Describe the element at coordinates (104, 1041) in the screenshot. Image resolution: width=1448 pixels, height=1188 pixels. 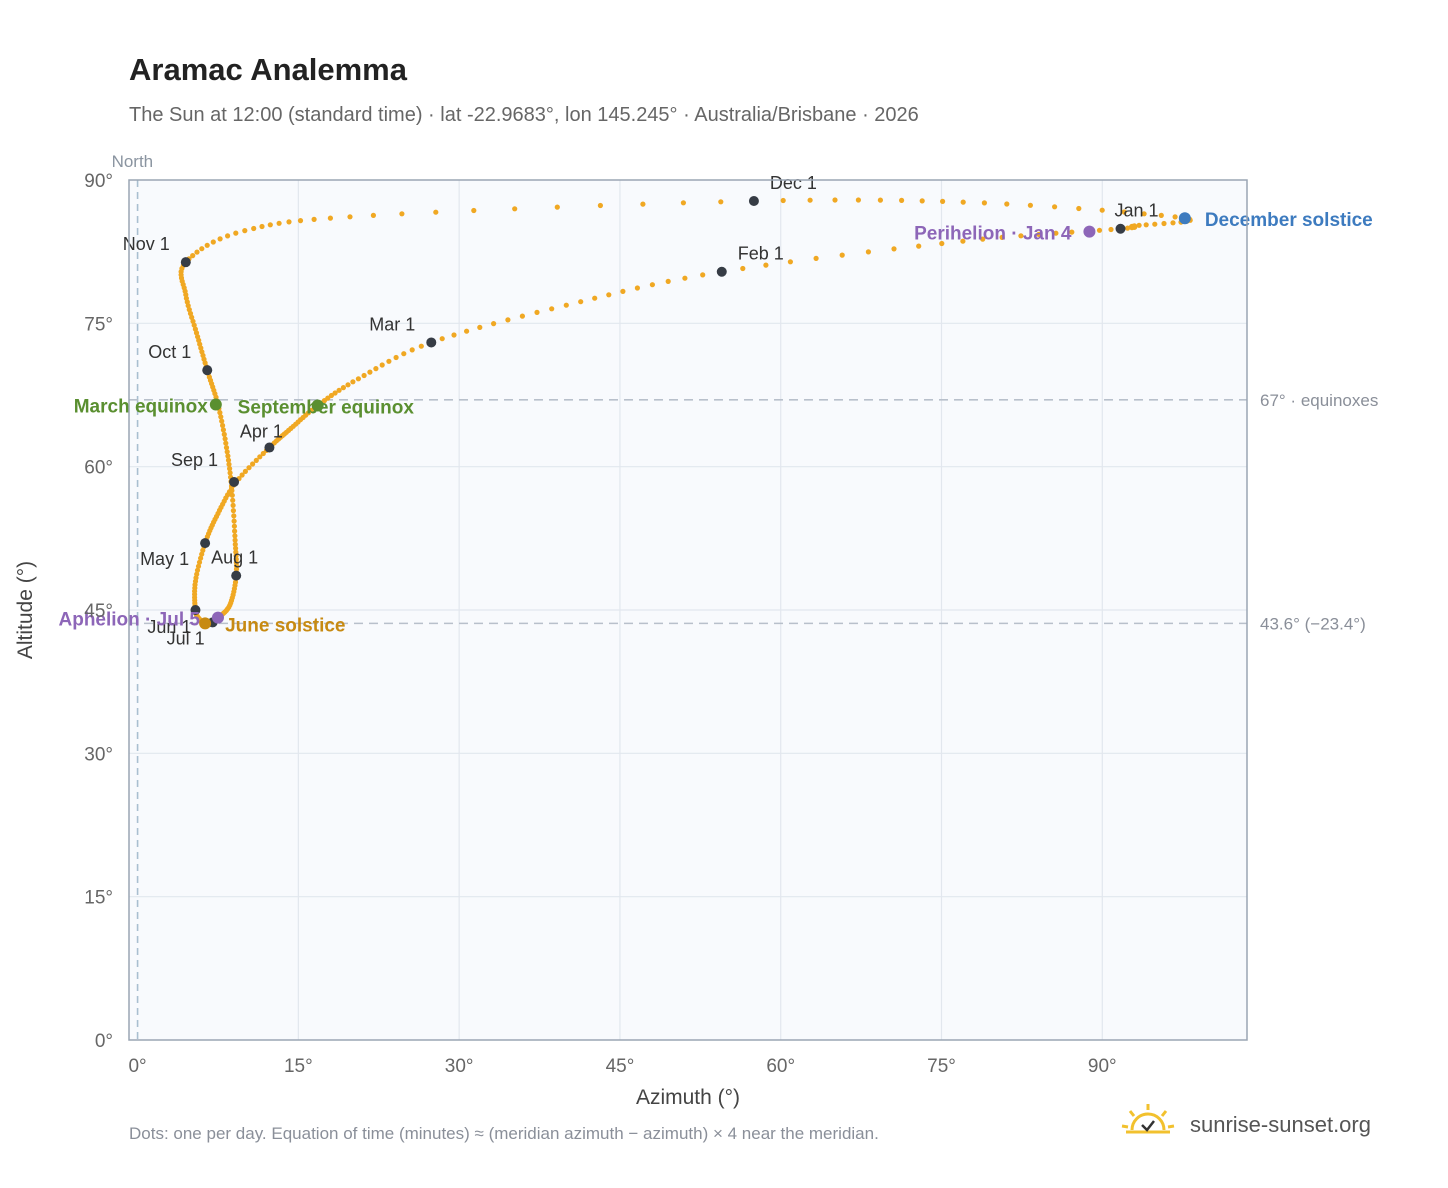
I see `y-tick-label: 0°` at that location.